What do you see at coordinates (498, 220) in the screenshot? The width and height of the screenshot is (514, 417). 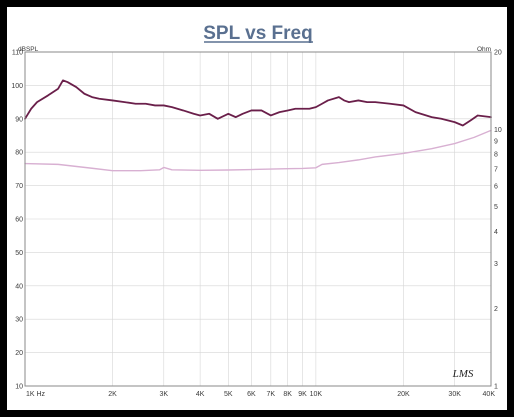 I see `y-axis-right: 20 10 9 8 7 6 5 4 3 2 1` at bounding box center [498, 220].